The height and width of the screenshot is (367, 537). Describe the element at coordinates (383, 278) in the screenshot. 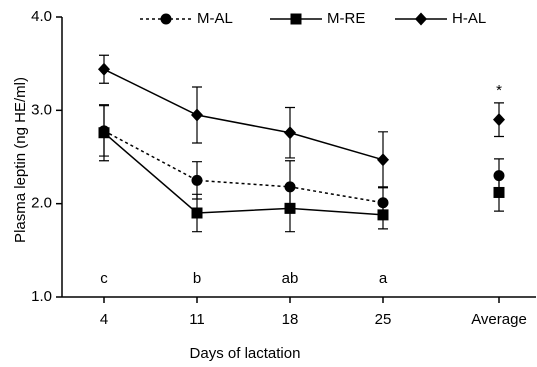

I see `group-letter: a` at that location.